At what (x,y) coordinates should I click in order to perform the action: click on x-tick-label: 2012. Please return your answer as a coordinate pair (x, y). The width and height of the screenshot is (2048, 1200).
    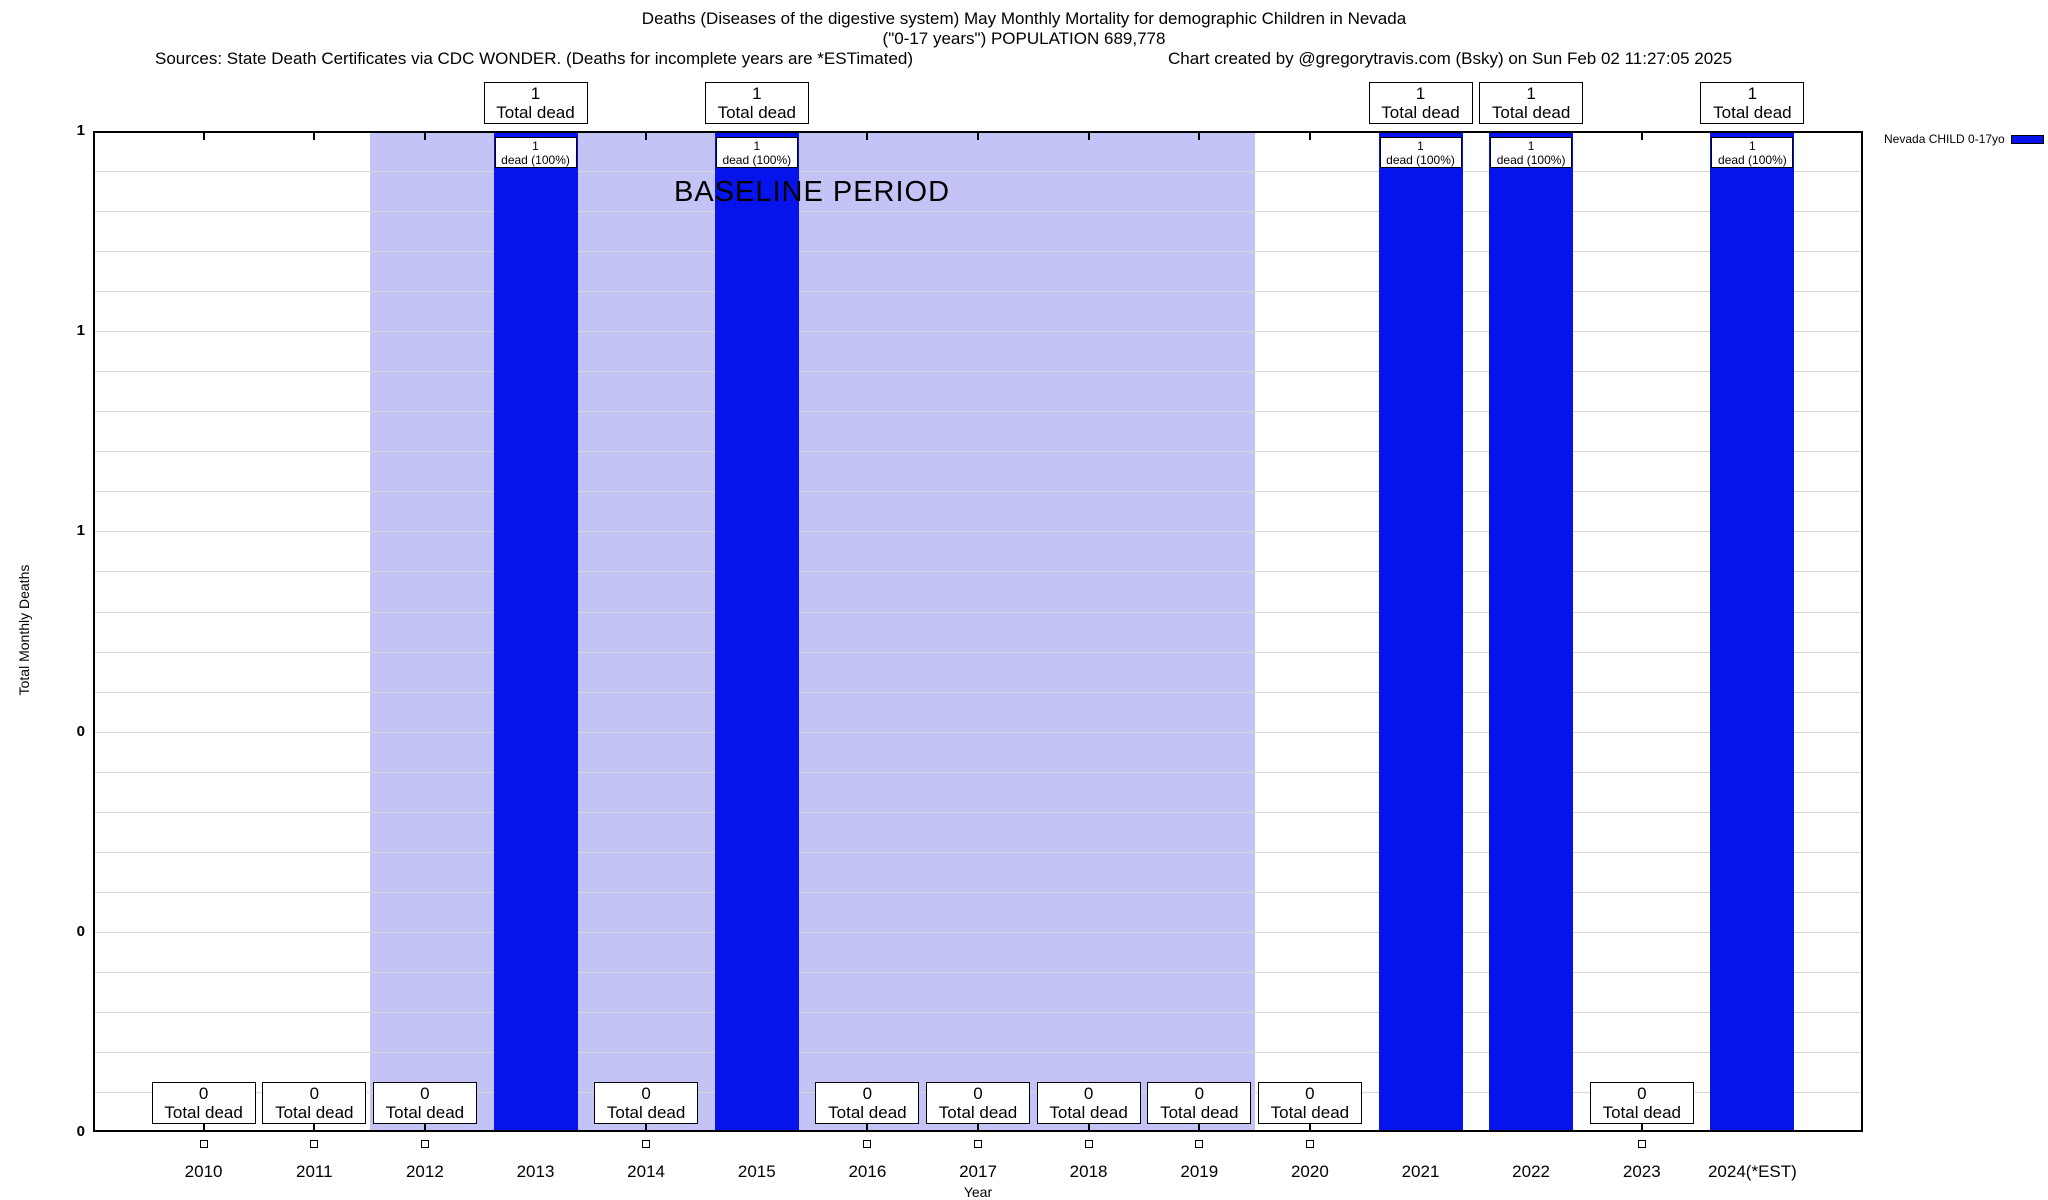
    Looking at the image, I should click on (424, 1171).